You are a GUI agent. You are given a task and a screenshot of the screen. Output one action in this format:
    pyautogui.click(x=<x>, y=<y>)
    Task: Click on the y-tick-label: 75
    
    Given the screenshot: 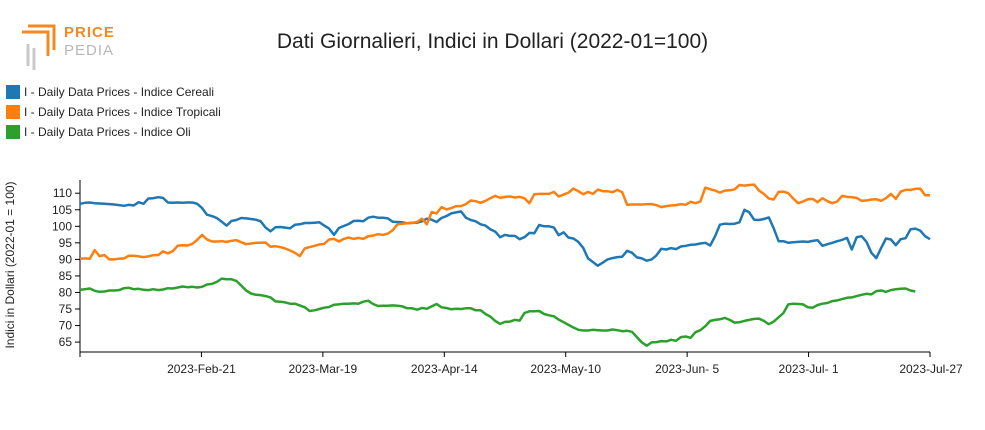 What is the action you would take?
    pyautogui.click(x=66, y=309)
    